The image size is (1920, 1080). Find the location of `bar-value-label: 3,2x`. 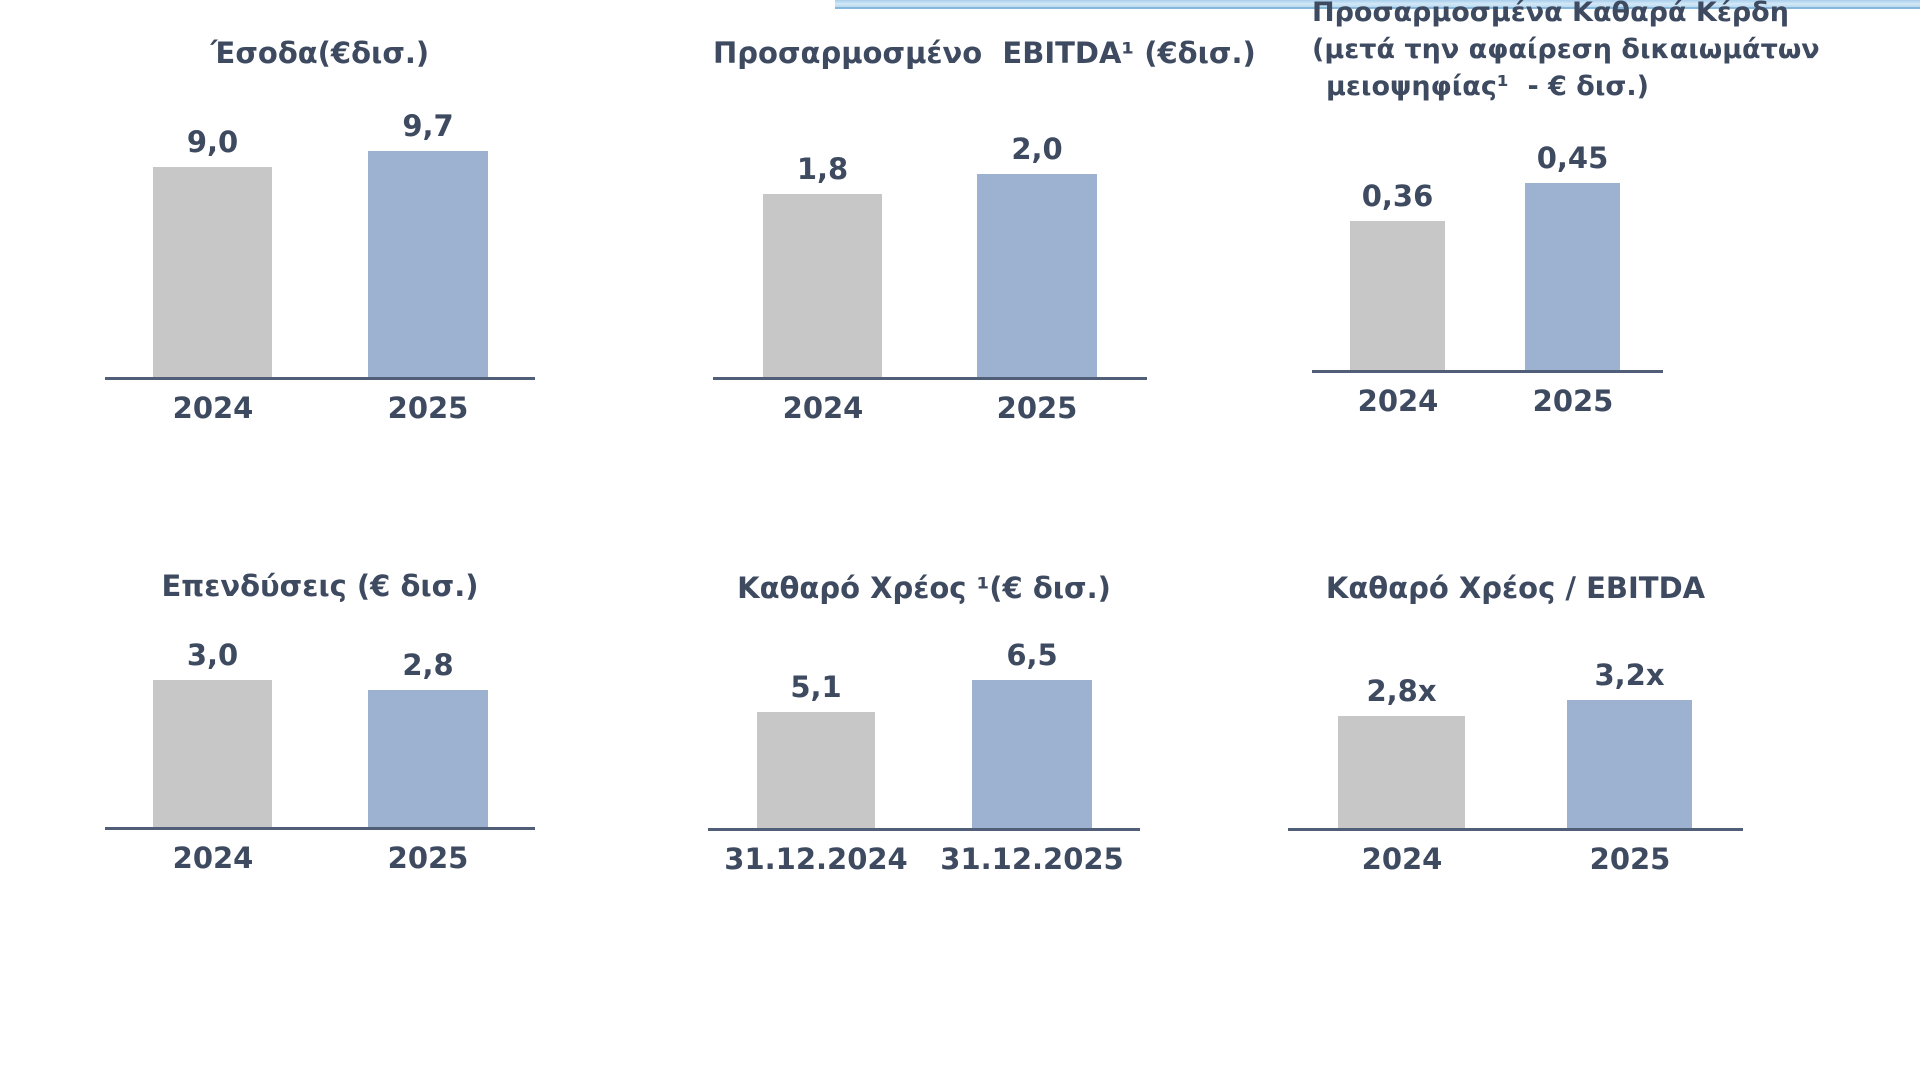

bar-value-label: 3,2x is located at coordinates (1629, 675).